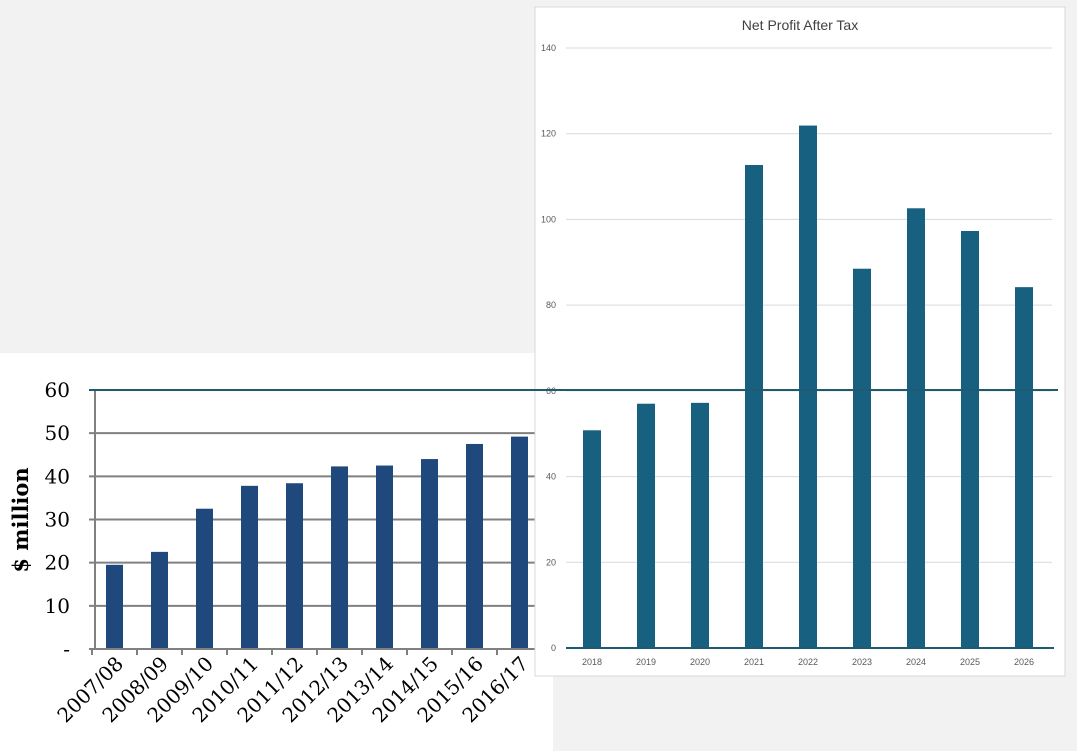  I want to click on right-y-tick-label: 40, so click(551, 477).